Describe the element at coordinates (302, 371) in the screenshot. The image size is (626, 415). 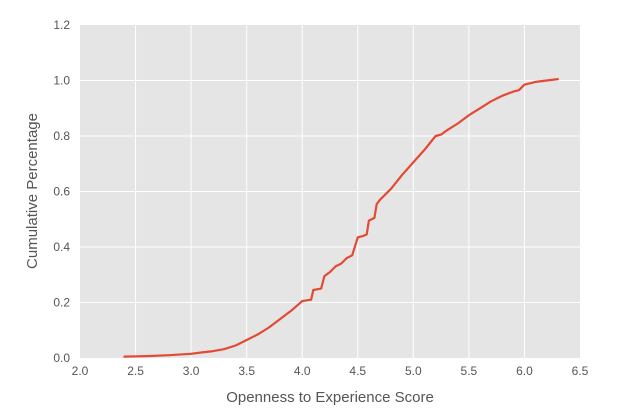
I see `x-tick-label: 4.0` at that location.